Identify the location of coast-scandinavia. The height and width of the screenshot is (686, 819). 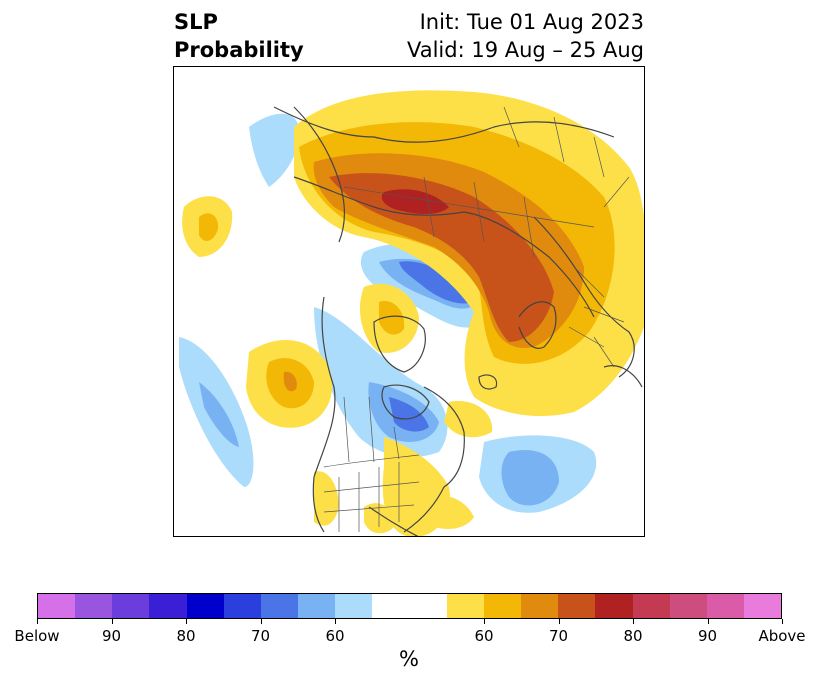
(537, 325).